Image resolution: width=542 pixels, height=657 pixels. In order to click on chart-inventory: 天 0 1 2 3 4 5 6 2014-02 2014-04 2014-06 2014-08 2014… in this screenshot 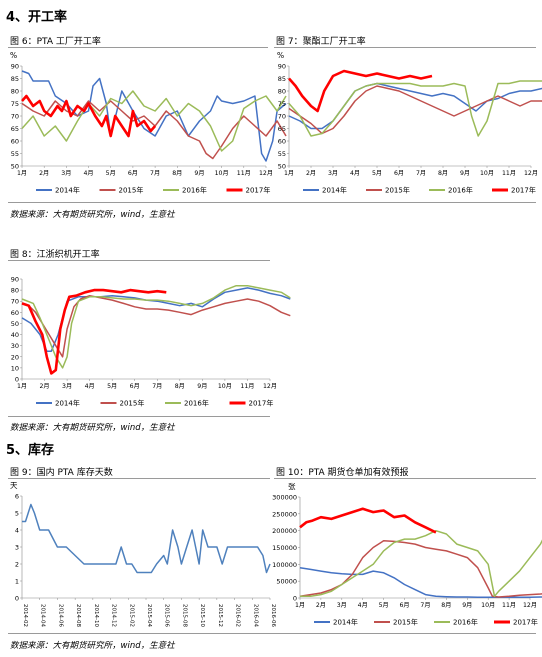, I will do `click(143, 554)`.